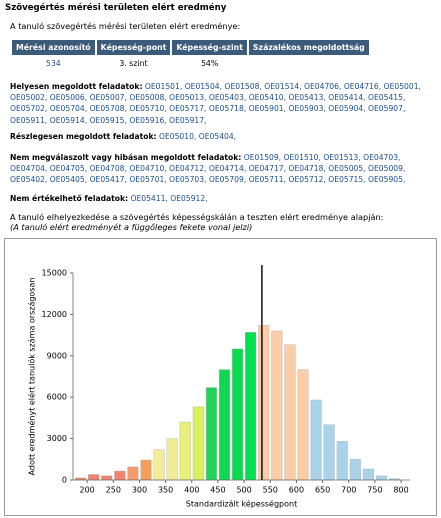 The width and height of the screenshot is (441, 518). Describe the element at coordinates (29, 98) in the screenshot. I see `task-link: OE05002,` at that location.